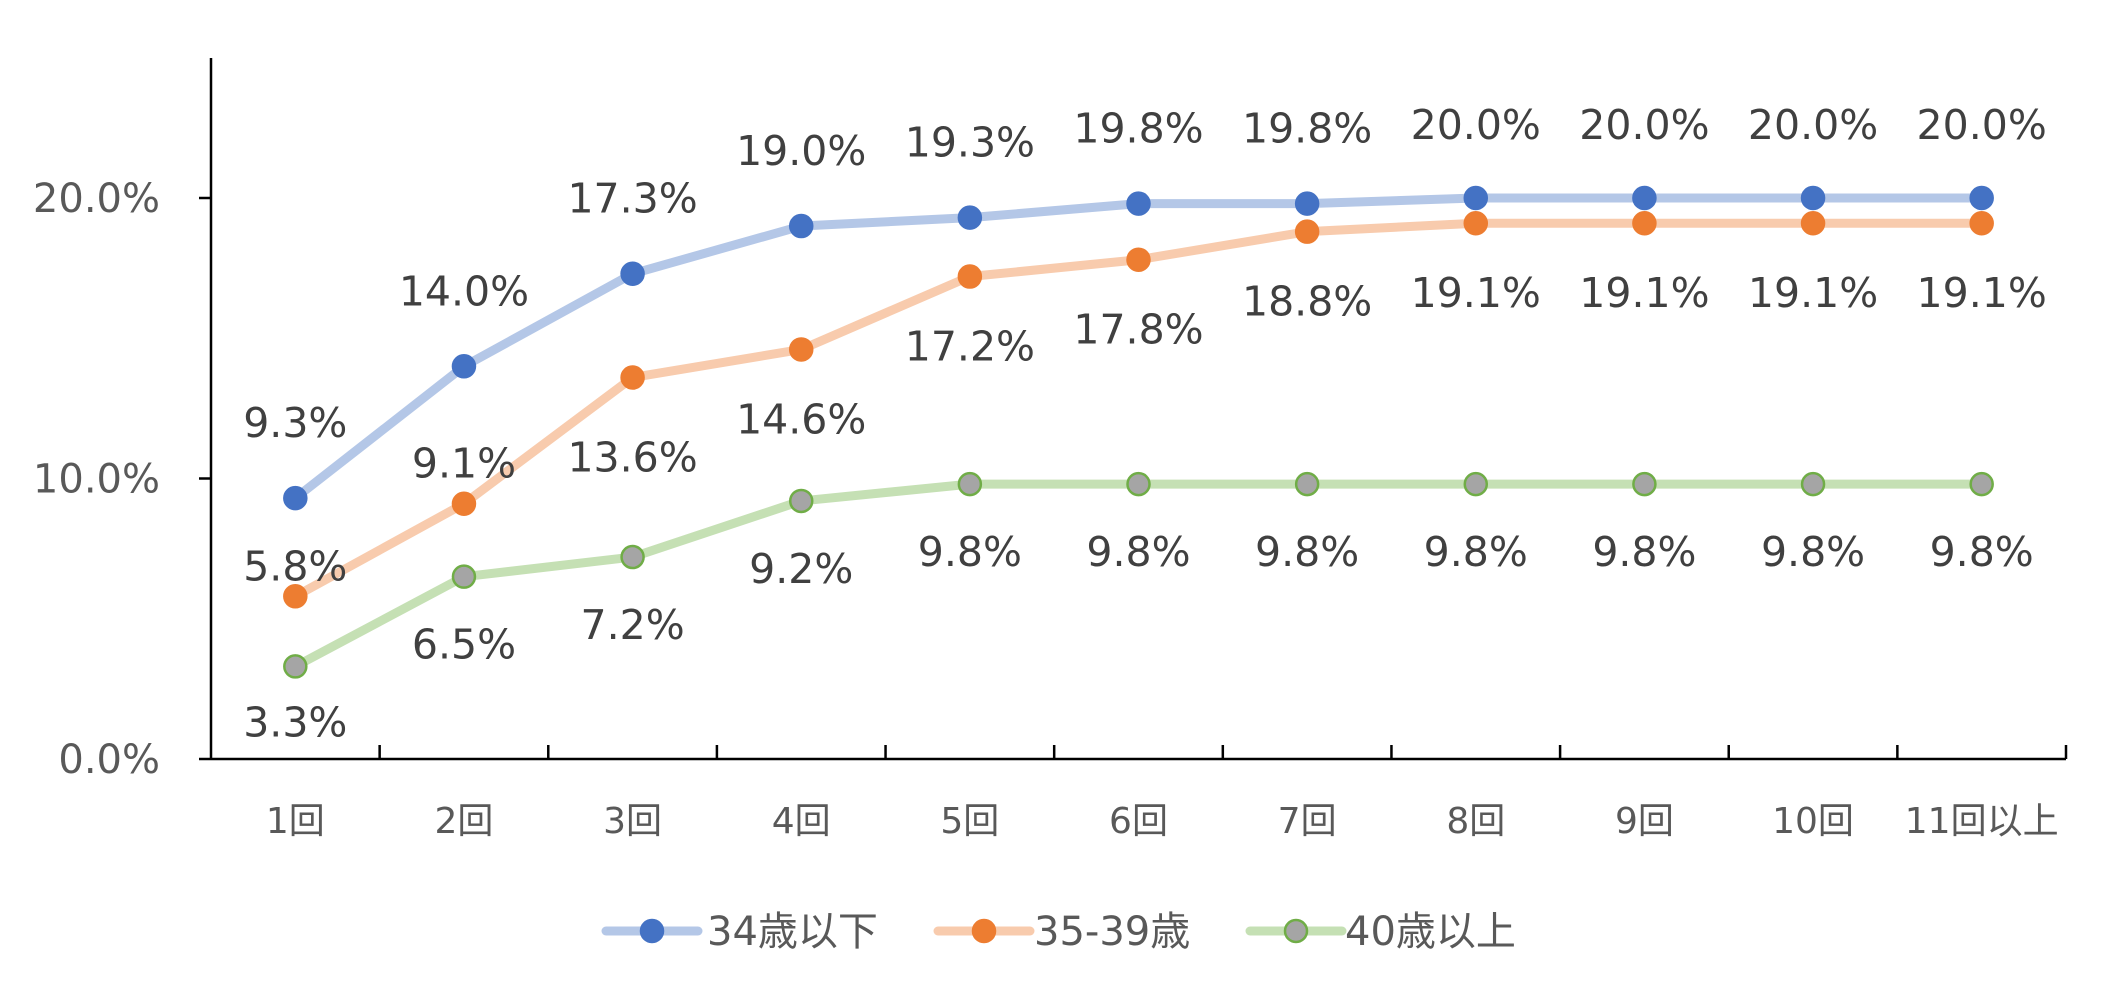  What do you see at coordinates (970, 347) in the screenshot?
I see `data-label: 17.2%` at bounding box center [970, 347].